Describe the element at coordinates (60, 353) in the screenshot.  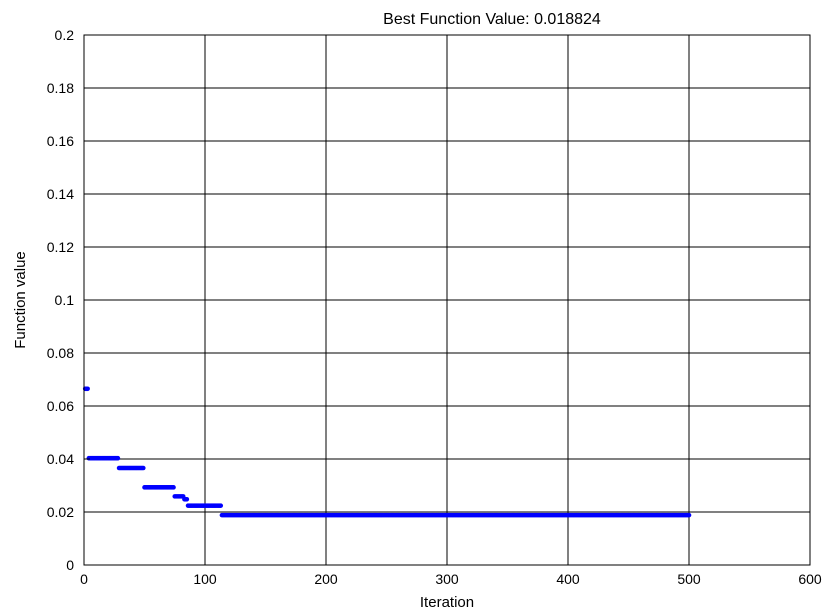
I see `y-tick-label: 0.08` at that location.